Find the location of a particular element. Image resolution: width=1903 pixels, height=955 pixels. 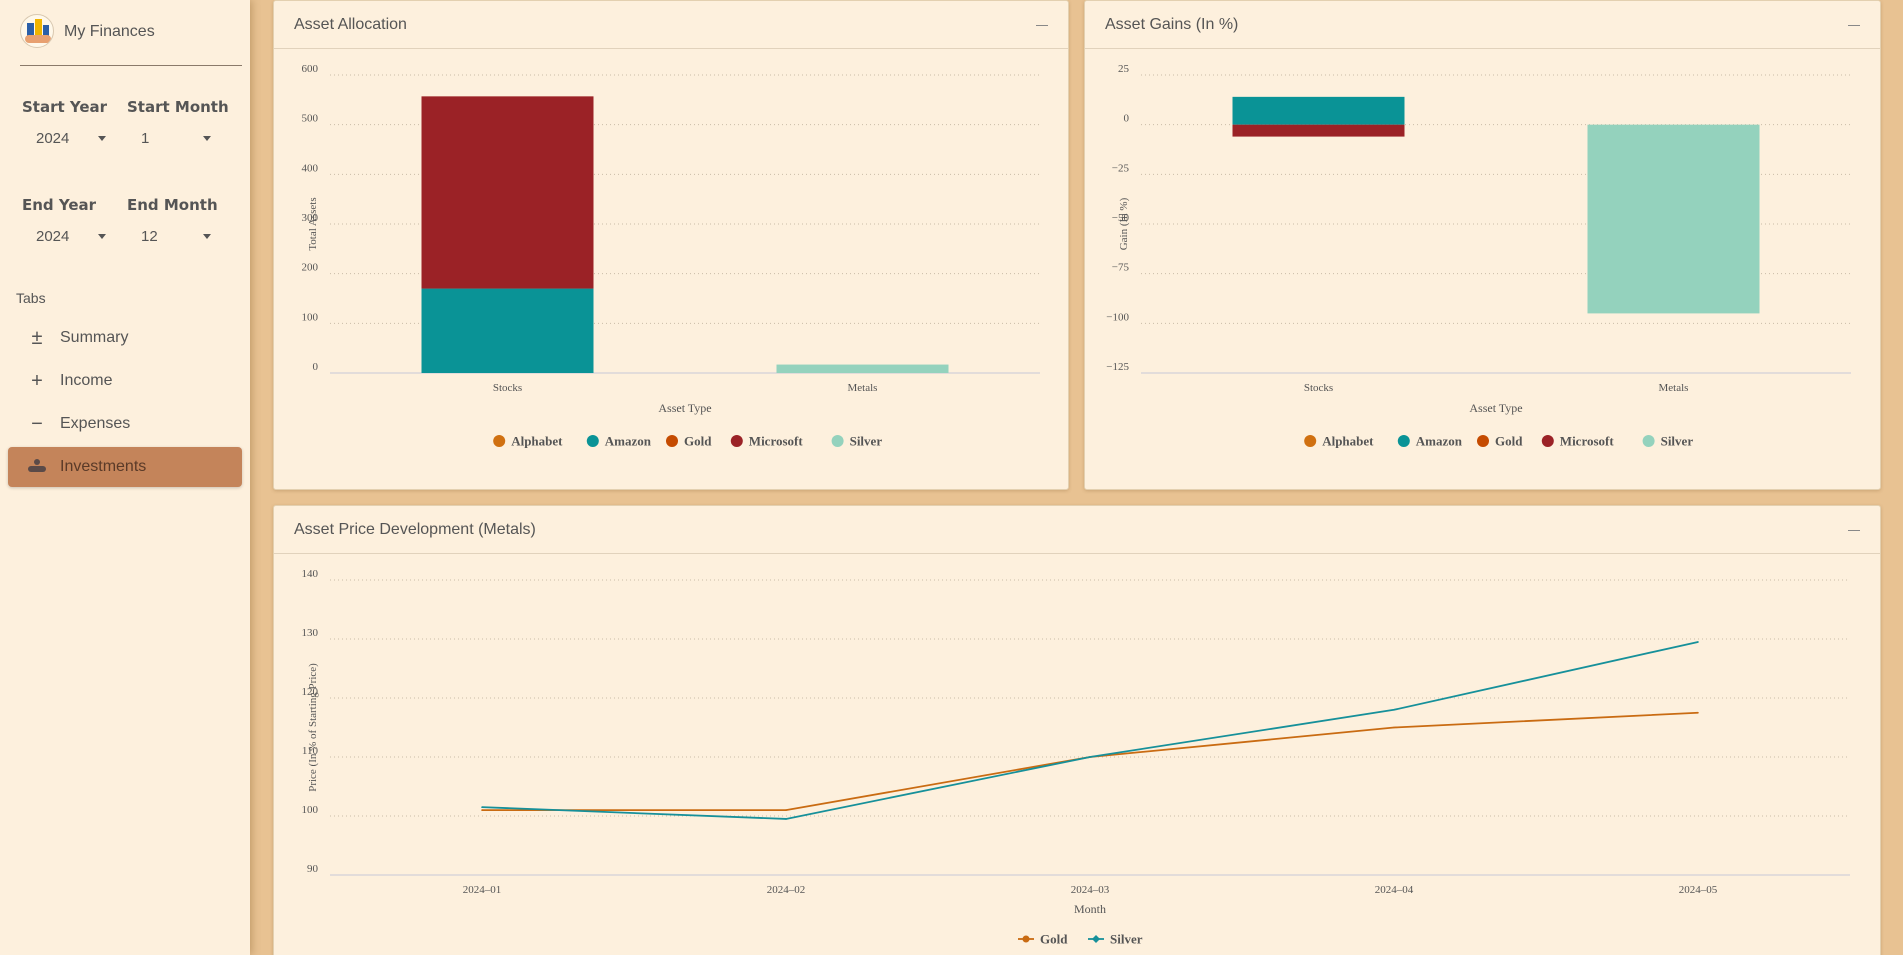

tab-investments: Investments is located at coordinates (125, 467).